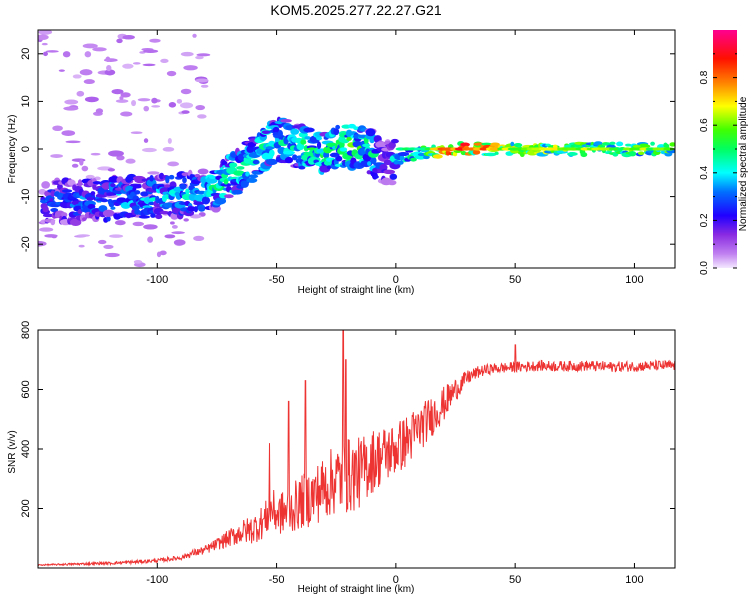 The height and width of the screenshot is (600, 750). I want to click on colorbar-label: Normalized spectral amplitude, so click(743, 163).